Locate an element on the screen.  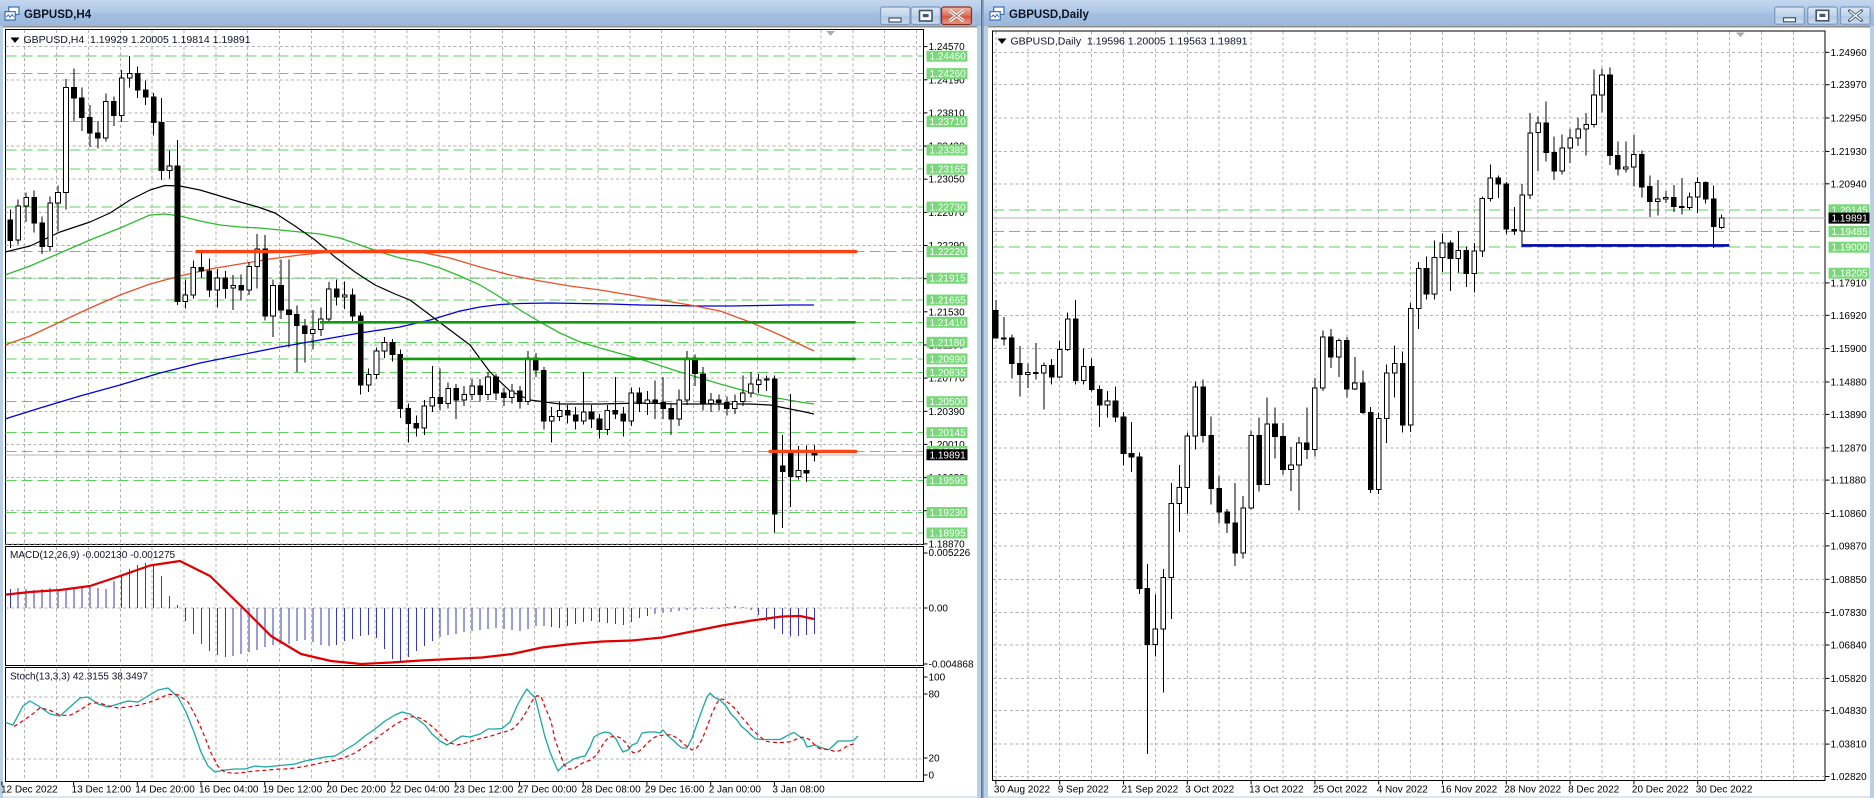
svg-text: 1.03810 is located at coordinates (1849, 745).